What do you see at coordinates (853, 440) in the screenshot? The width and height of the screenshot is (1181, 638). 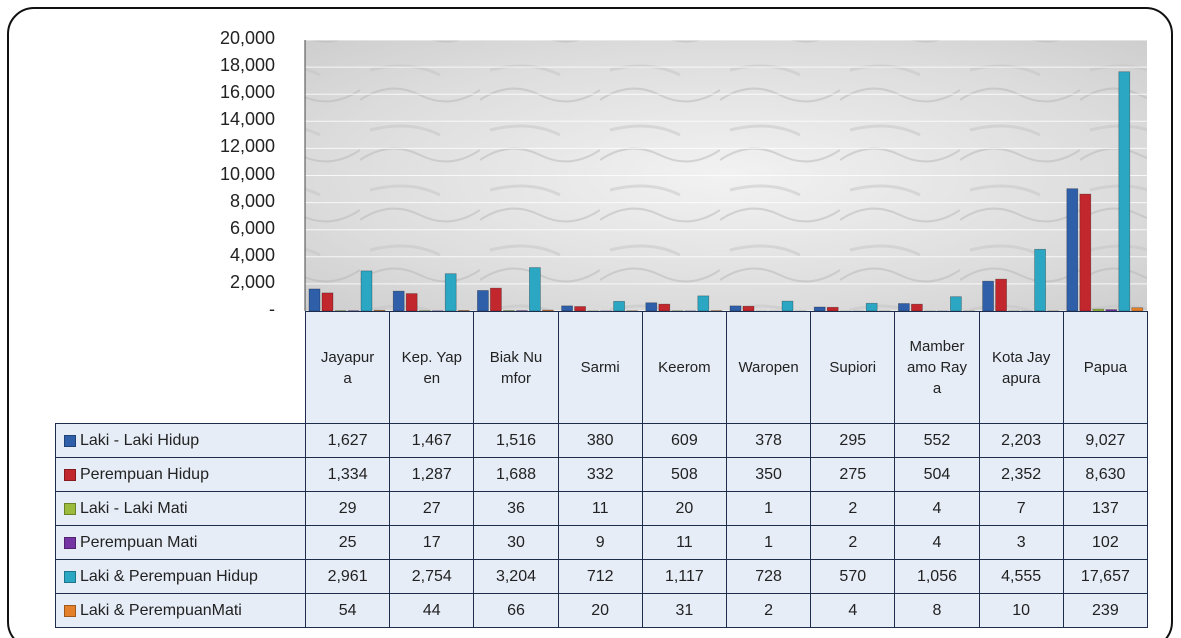 I see `data-cell: 295` at bounding box center [853, 440].